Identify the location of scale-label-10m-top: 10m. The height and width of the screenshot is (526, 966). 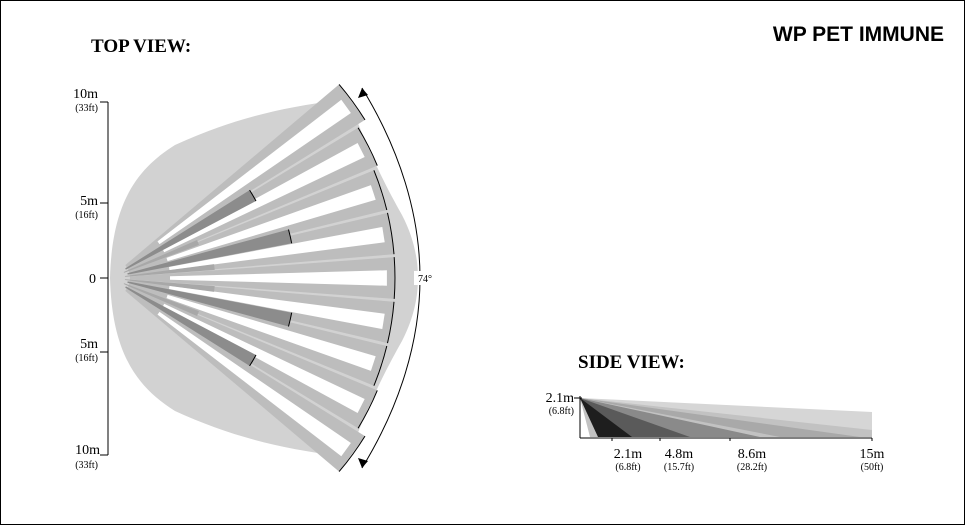
(85, 94).